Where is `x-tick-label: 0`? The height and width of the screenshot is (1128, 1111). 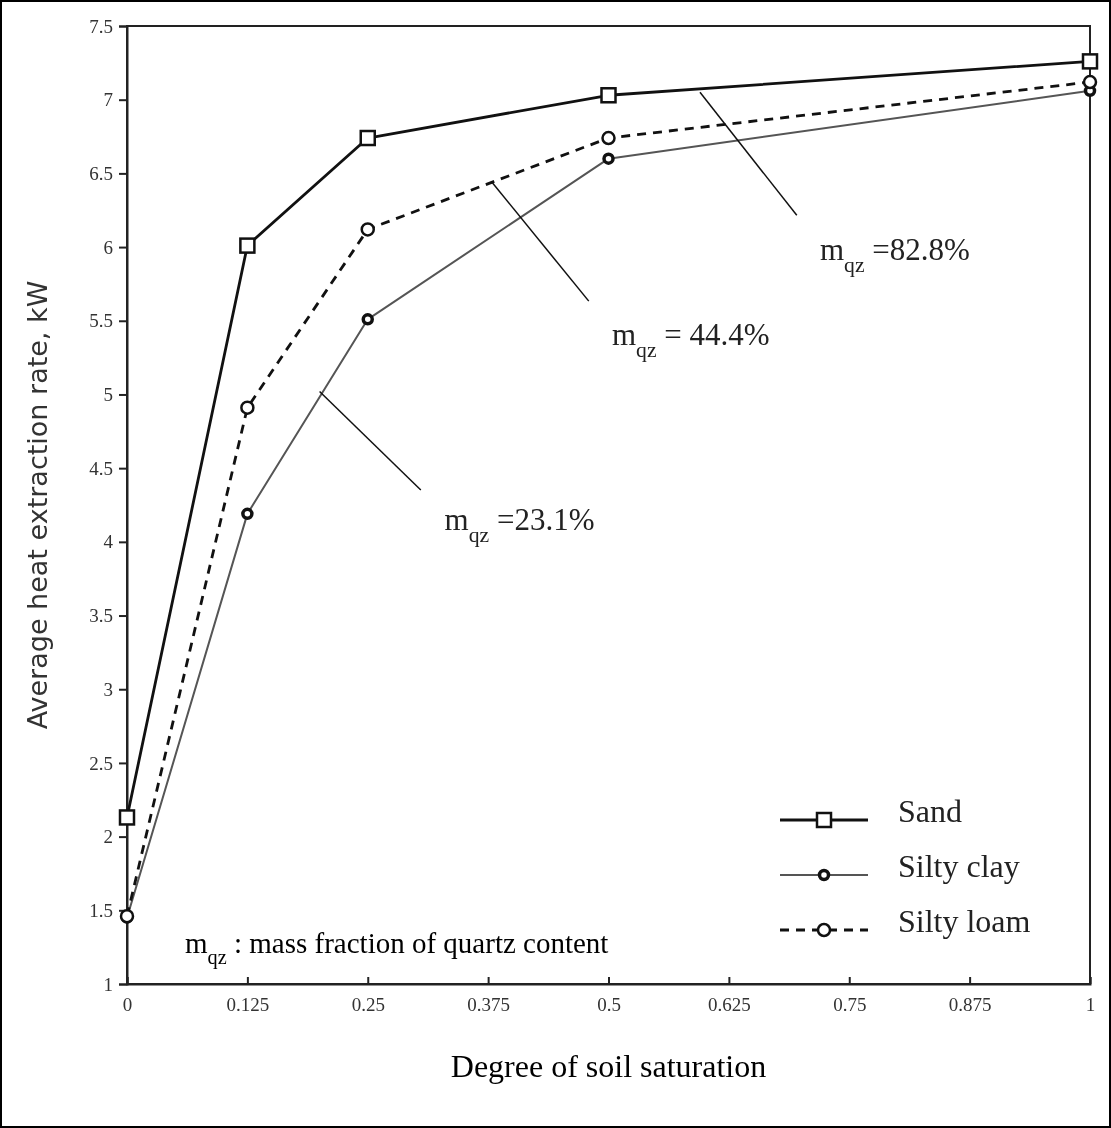
x-tick-label: 0 is located at coordinates (127, 1005).